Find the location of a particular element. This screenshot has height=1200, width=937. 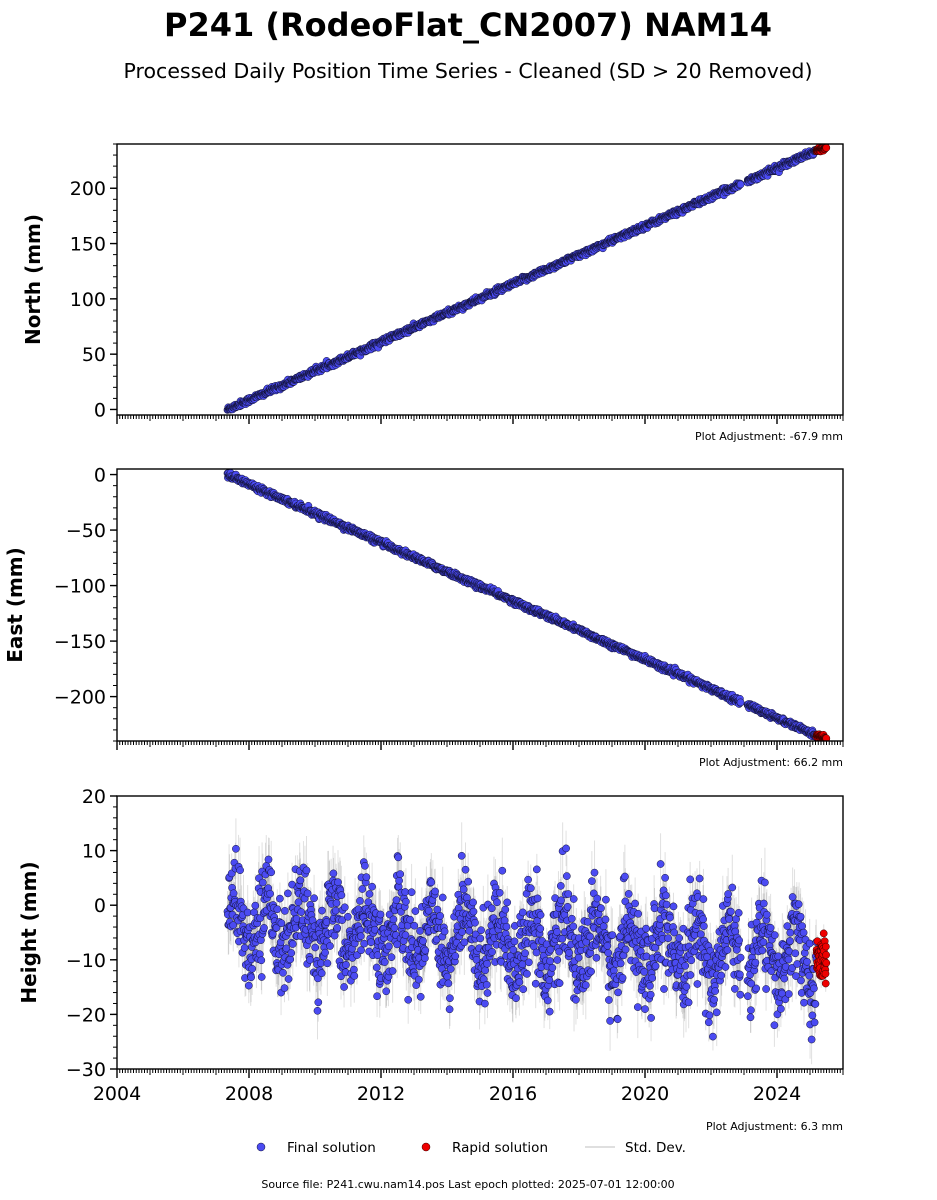

north-data is located at coordinates (527, 279).